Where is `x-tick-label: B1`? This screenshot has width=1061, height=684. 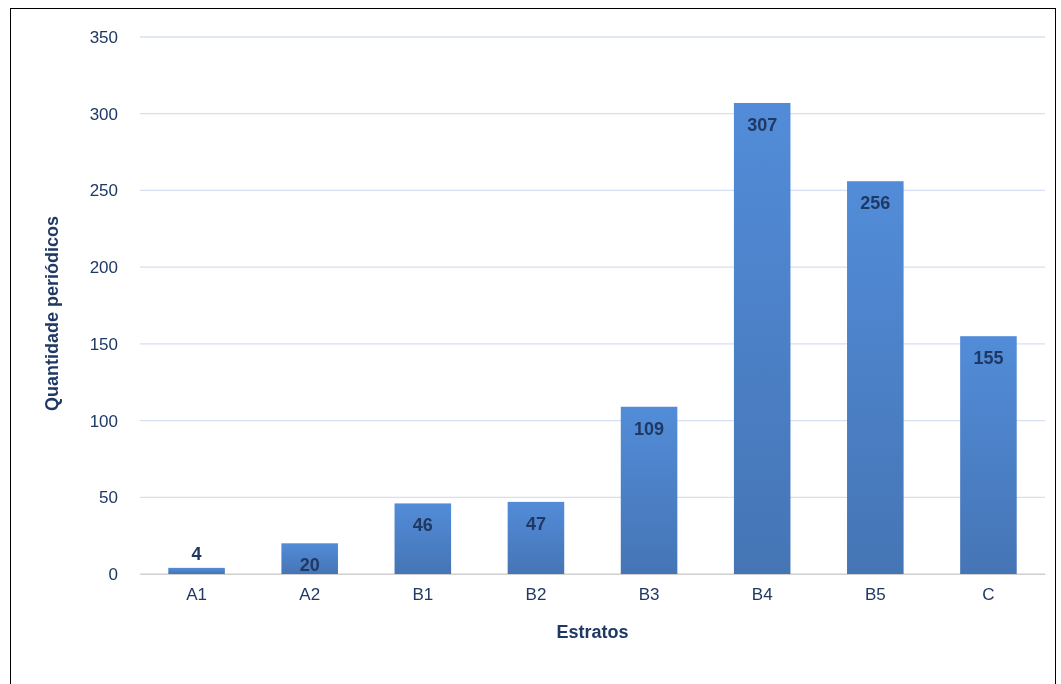 x-tick-label: B1 is located at coordinates (423, 595).